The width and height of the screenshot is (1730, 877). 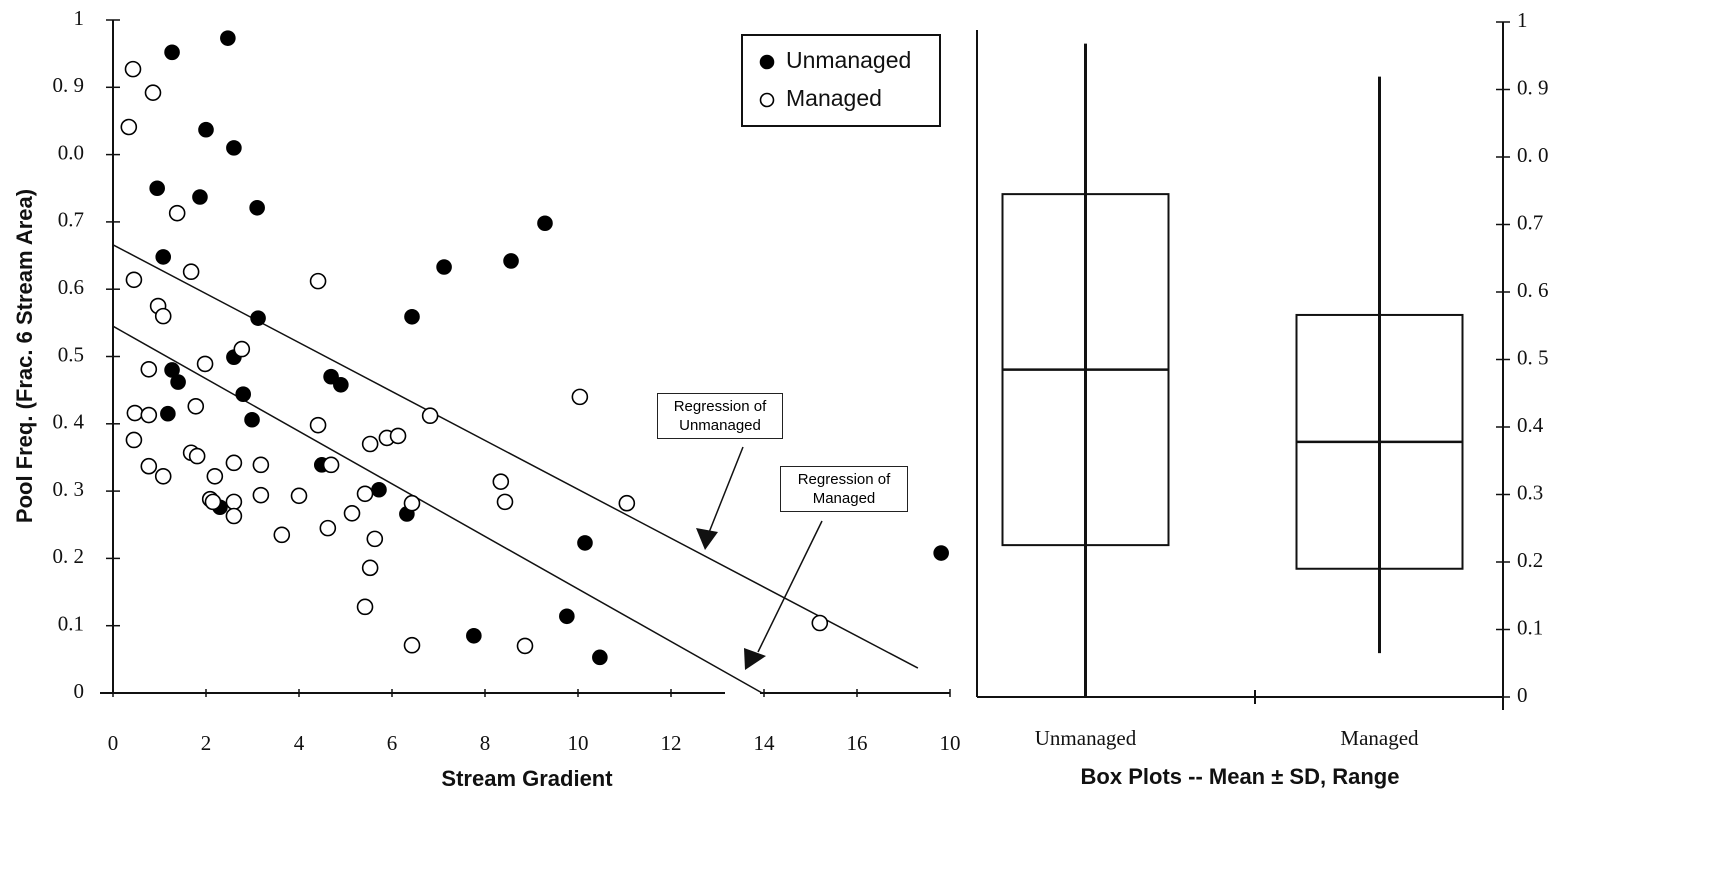 What do you see at coordinates (950, 743) in the screenshot?
I see `x-tick-label: 10` at bounding box center [950, 743].